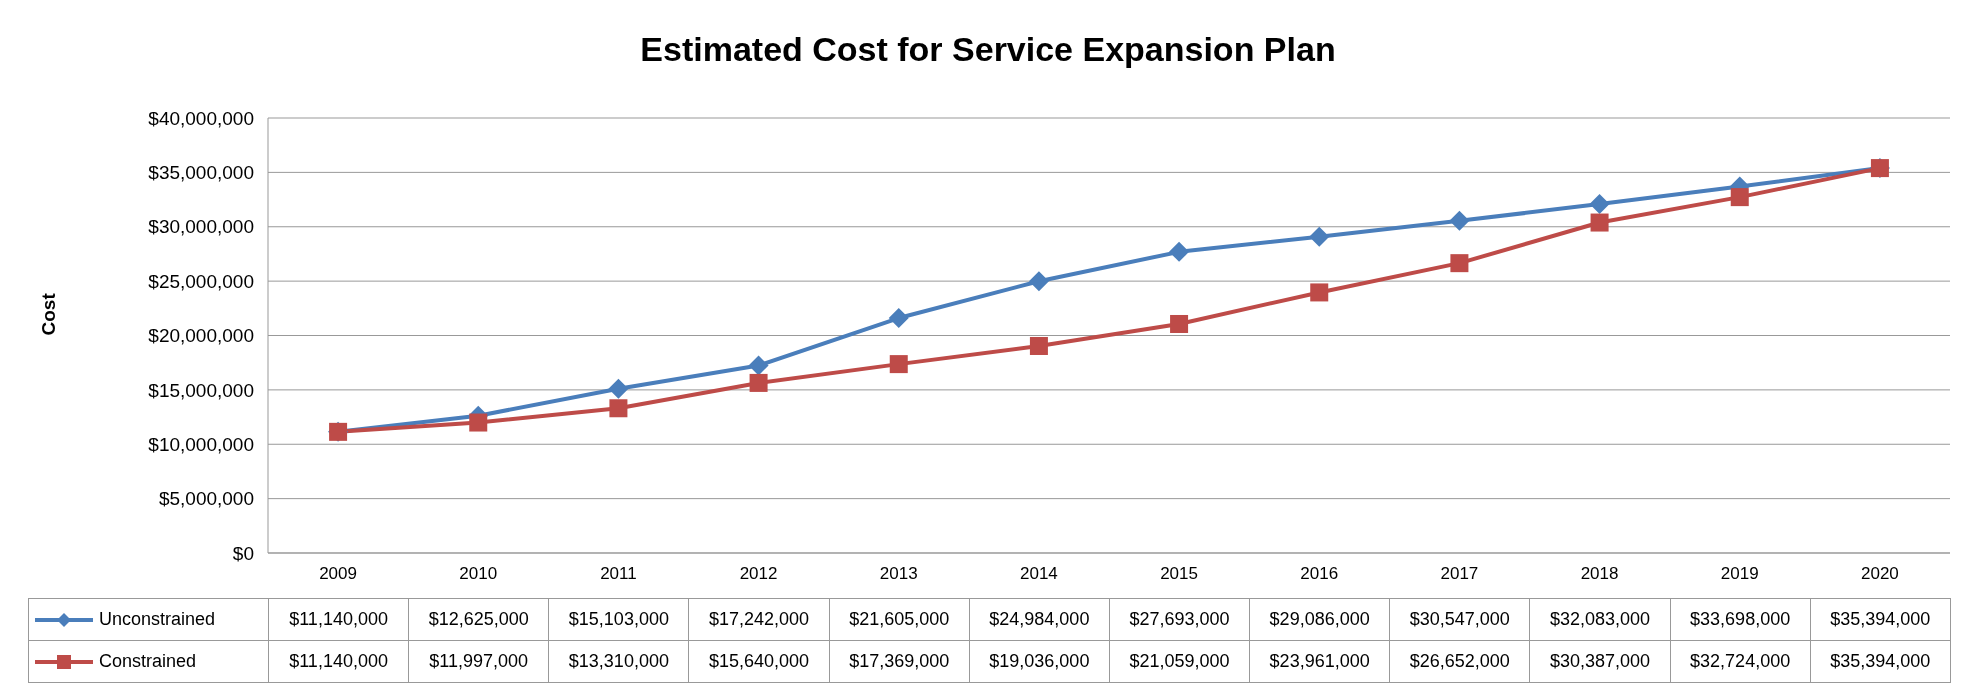 The width and height of the screenshot is (1979, 689). What do you see at coordinates (201, 444) in the screenshot?
I see `y-tick-label: $10,000,000` at bounding box center [201, 444].